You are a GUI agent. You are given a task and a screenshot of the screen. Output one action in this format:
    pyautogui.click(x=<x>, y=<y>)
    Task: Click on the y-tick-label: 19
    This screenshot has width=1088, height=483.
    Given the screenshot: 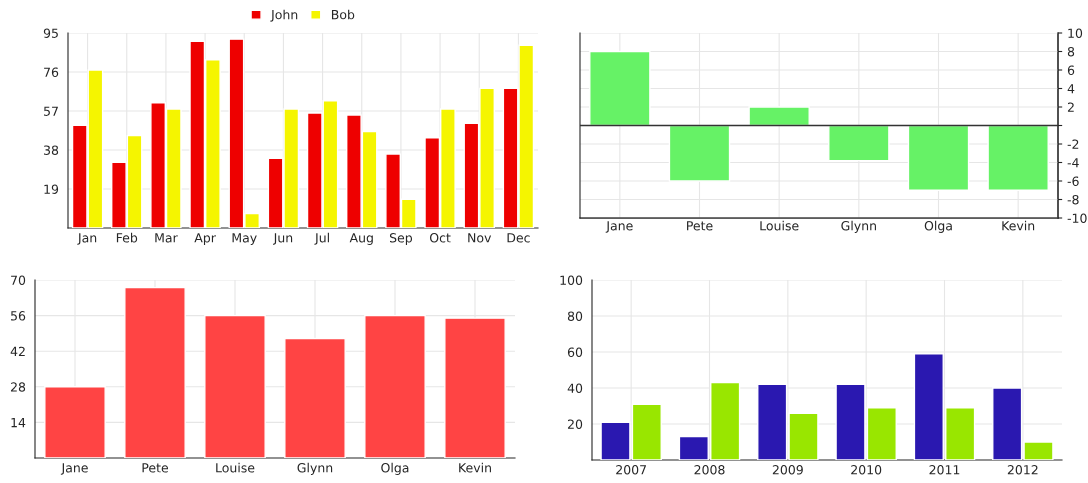 What is the action you would take?
    pyautogui.click(x=51, y=189)
    